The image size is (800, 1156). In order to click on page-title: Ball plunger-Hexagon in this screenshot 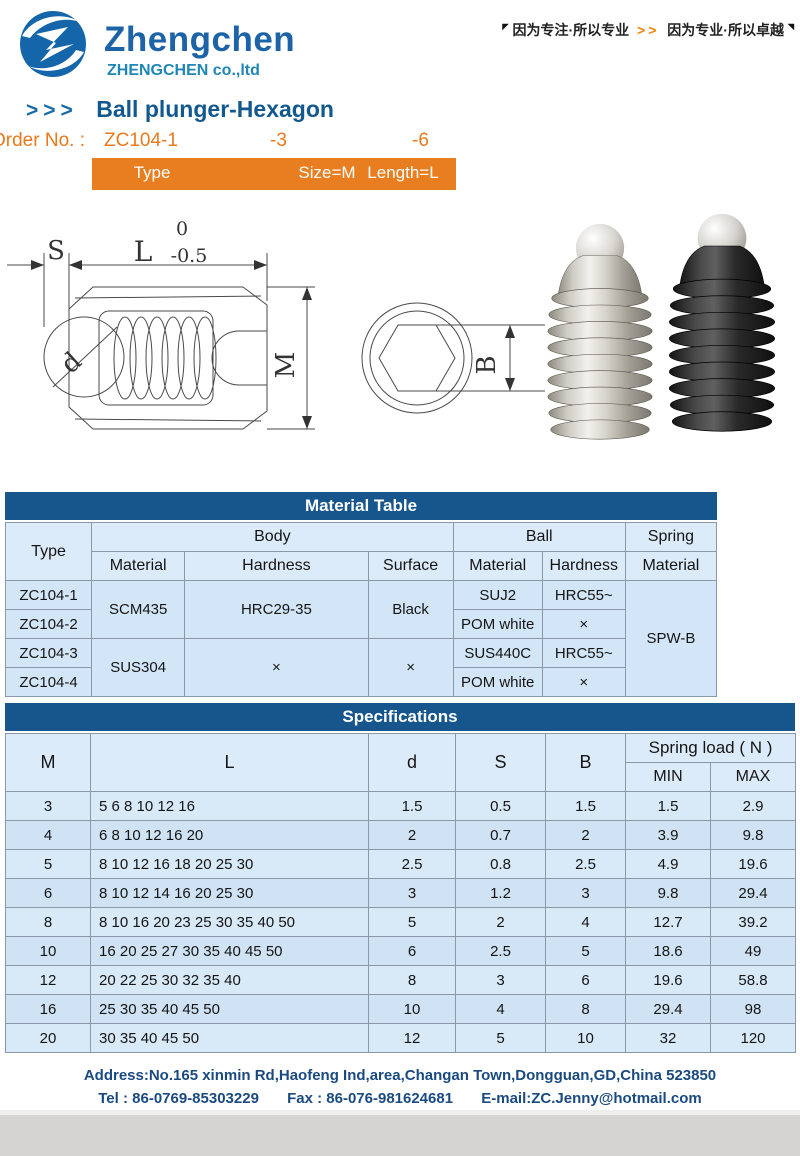, I will do `click(215, 109)`.